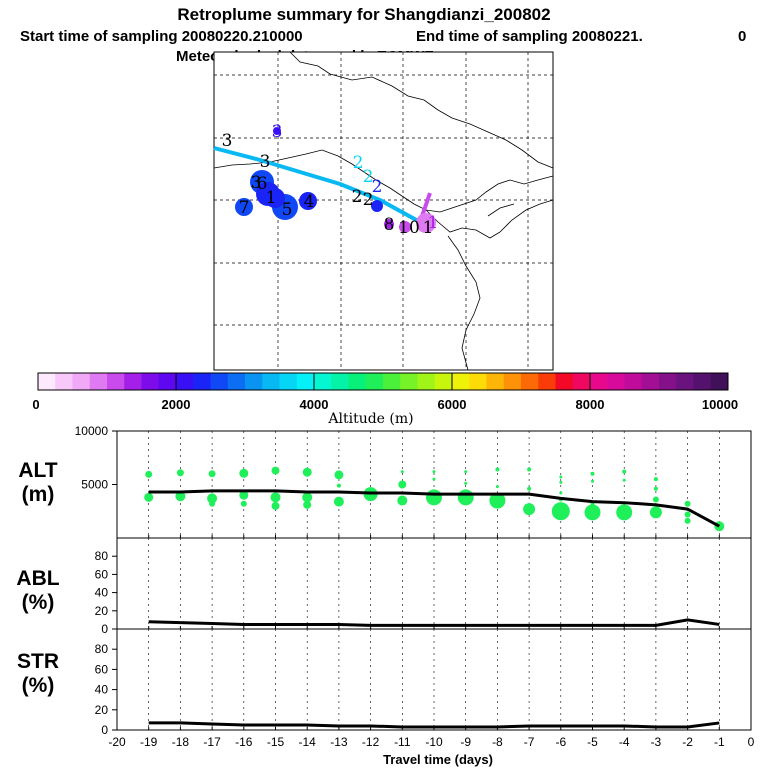 The image size is (768, 768). What do you see at coordinates (434, 725) in the screenshot?
I see `series-line-str` at bounding box center [434, 725].